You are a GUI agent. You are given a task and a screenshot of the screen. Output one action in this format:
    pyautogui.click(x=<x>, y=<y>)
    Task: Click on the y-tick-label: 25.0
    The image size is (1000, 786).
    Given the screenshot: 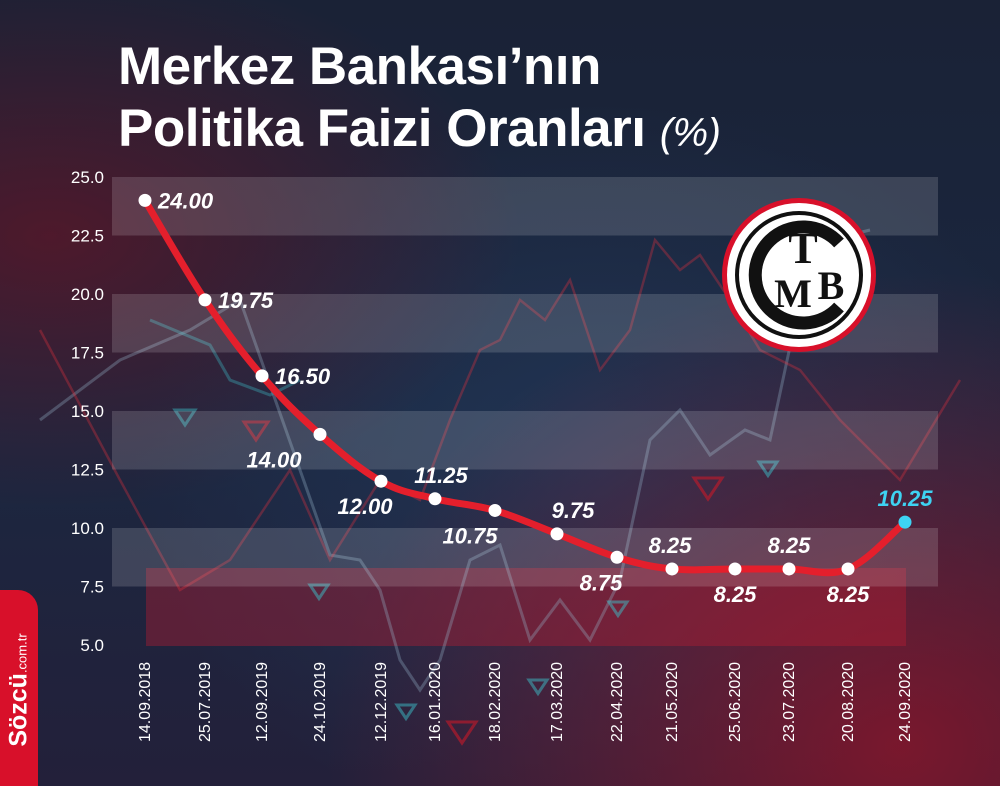 What is the action you would take?
    pyautogui.click(x=87, y=177)
    